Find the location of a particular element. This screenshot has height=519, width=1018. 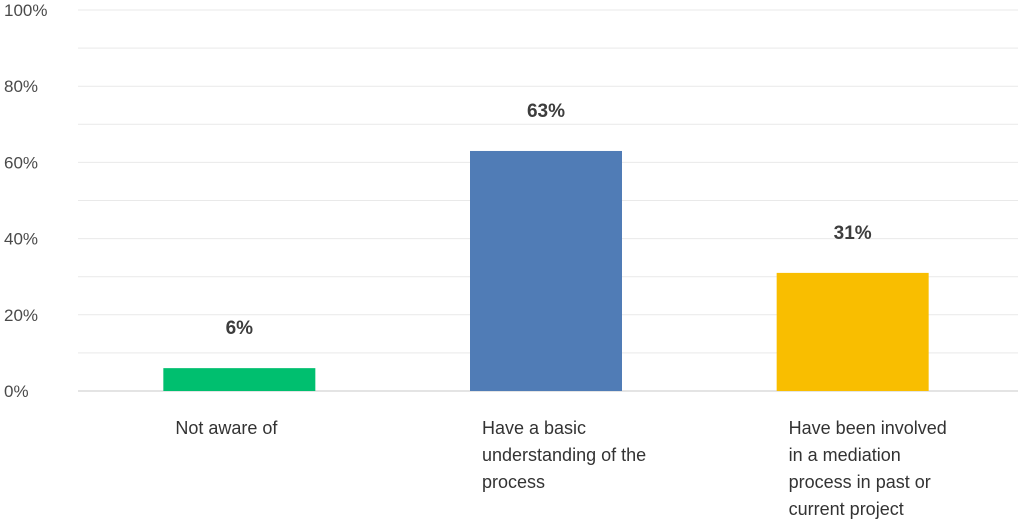

data-label: 6% is located at coordinates (240, 328).